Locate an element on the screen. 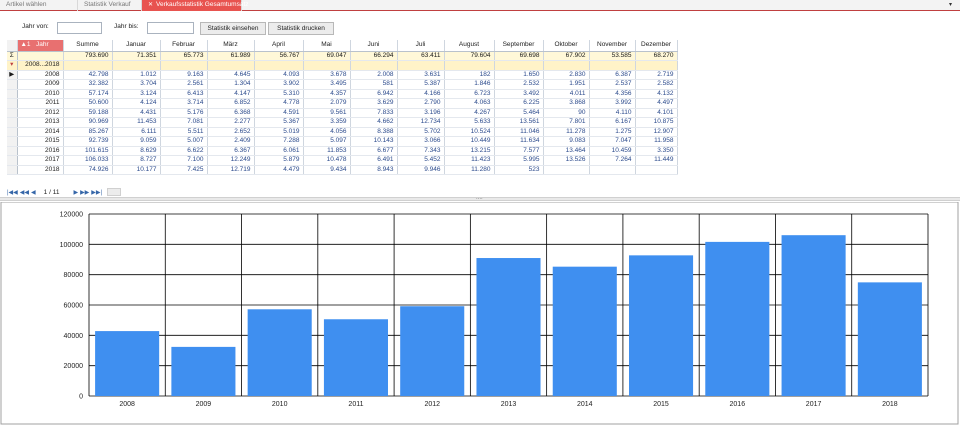 The height and width of the screenshot is (426, 960). column-header: Dezember is located at coordinates (656, 46).